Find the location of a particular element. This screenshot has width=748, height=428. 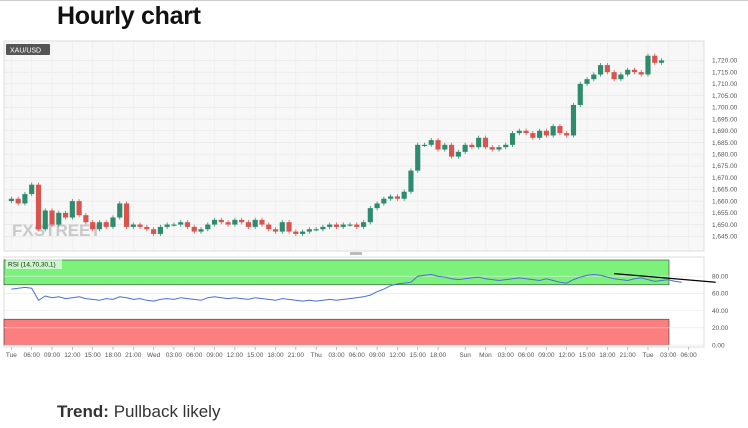

price-y-tick: 1,660.00 is located at coordinates (725, 201).